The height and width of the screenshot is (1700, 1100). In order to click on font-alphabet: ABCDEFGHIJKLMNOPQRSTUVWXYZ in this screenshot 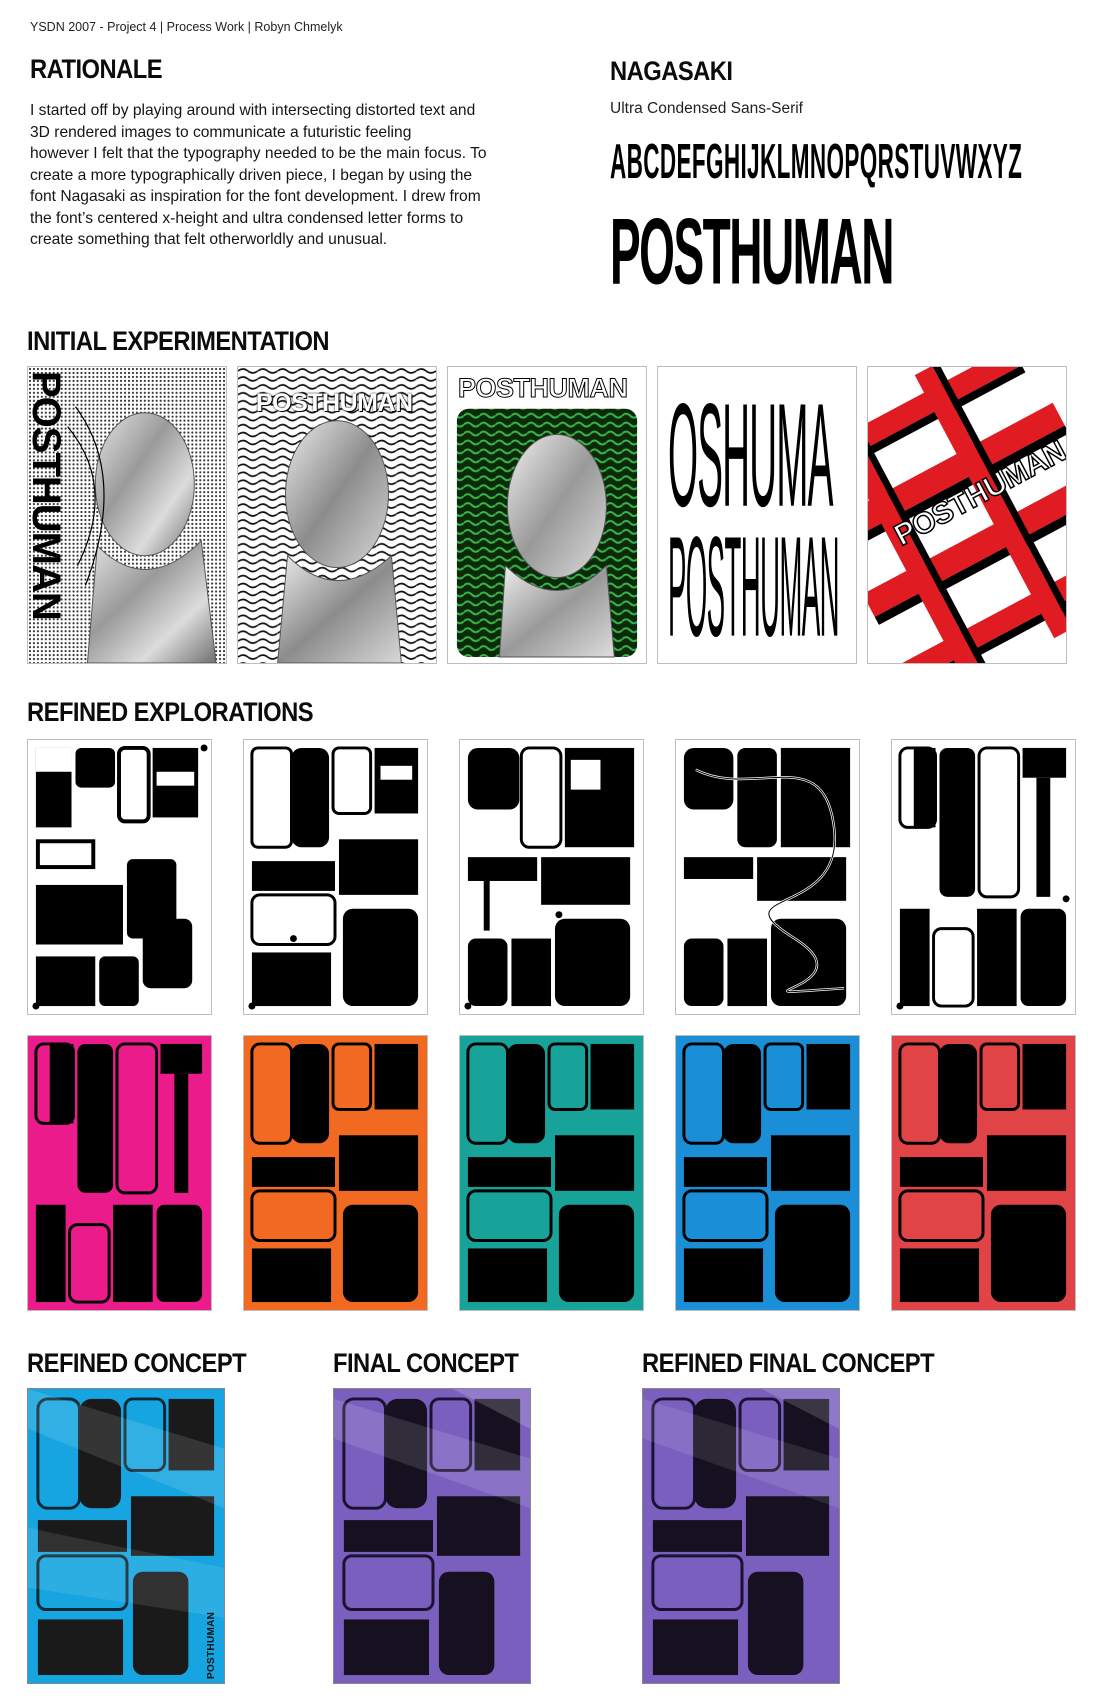, I will do `click(816, 161)`.